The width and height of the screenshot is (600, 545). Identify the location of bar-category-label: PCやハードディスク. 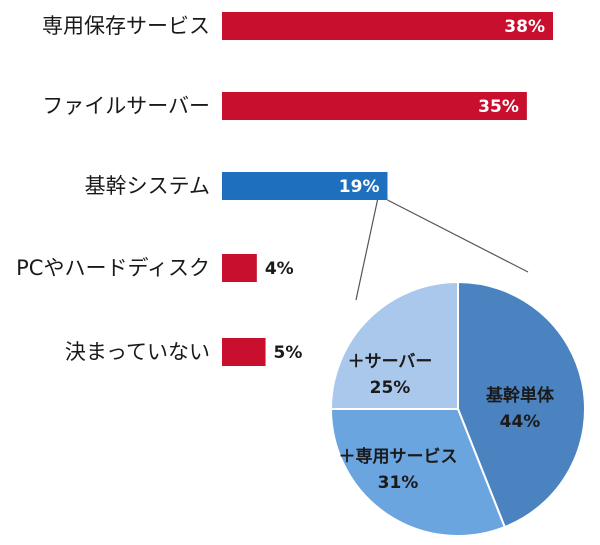
(113, 268).